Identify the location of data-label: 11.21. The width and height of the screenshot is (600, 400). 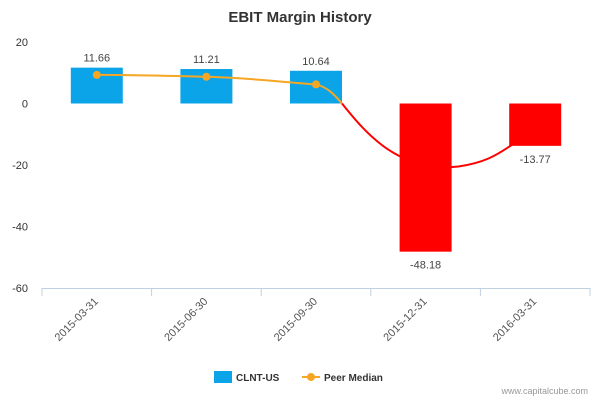
(206, 60).